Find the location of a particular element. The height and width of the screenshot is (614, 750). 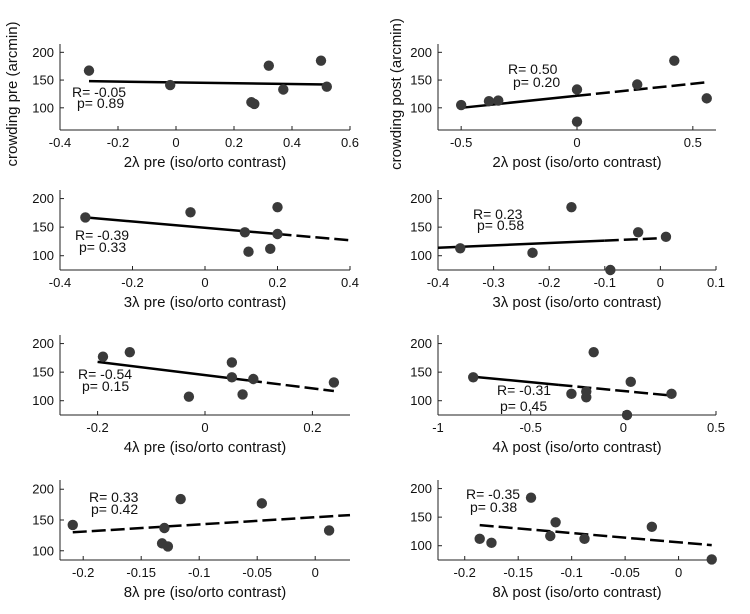

p-value-annotation: p= 0.89 is located at coordinates (100, 103).